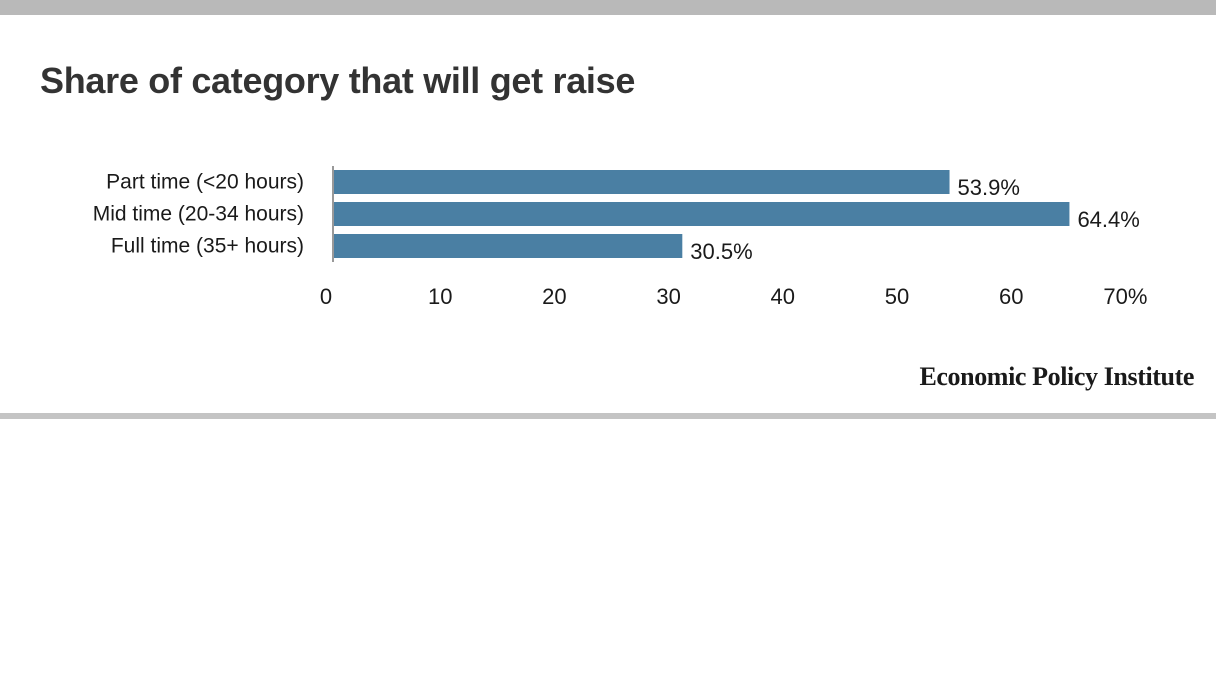 The height and width of the screenshot is (700, 1216). What do you see at coordinates (440, 296) in the screenshot?
I see `x-tick-label: 10` at bounding box center [440, 296].